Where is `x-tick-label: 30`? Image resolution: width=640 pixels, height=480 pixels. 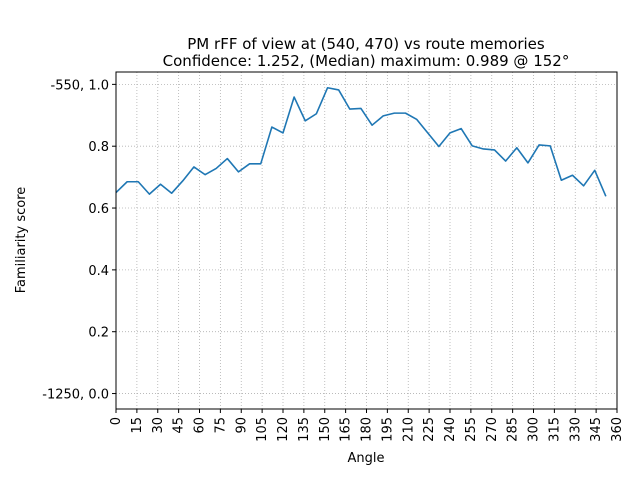
x-tick-label: 30 is located at coordinates (158, 425).